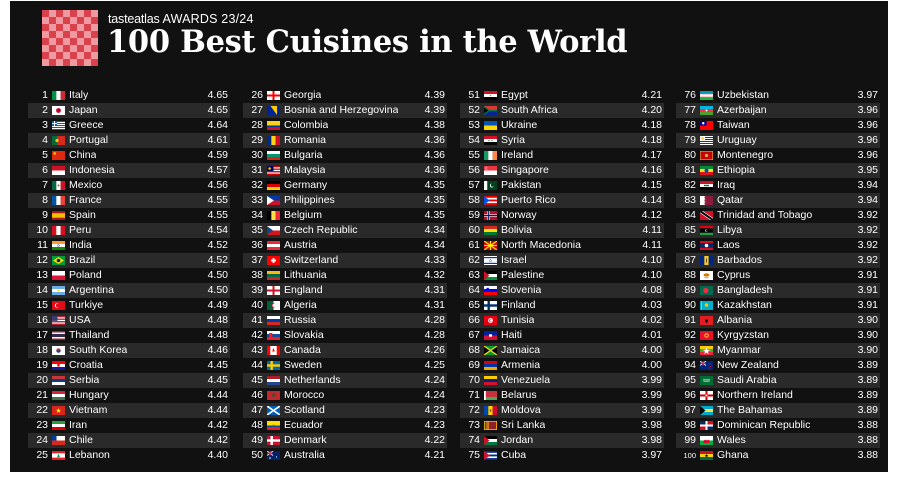  Describe the element at coordinates (305, 140) in the screenshot. I see `country-name: Romania` at that location.